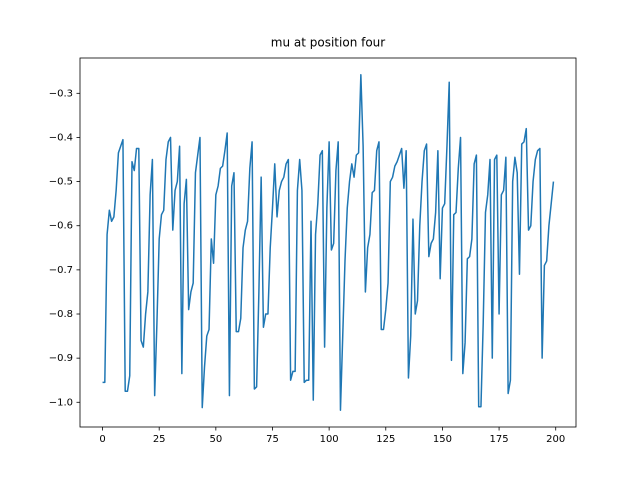  Describe the element at coordinates (499, 439) in the screenshot. I see `x-tick-label: 175` at that location.